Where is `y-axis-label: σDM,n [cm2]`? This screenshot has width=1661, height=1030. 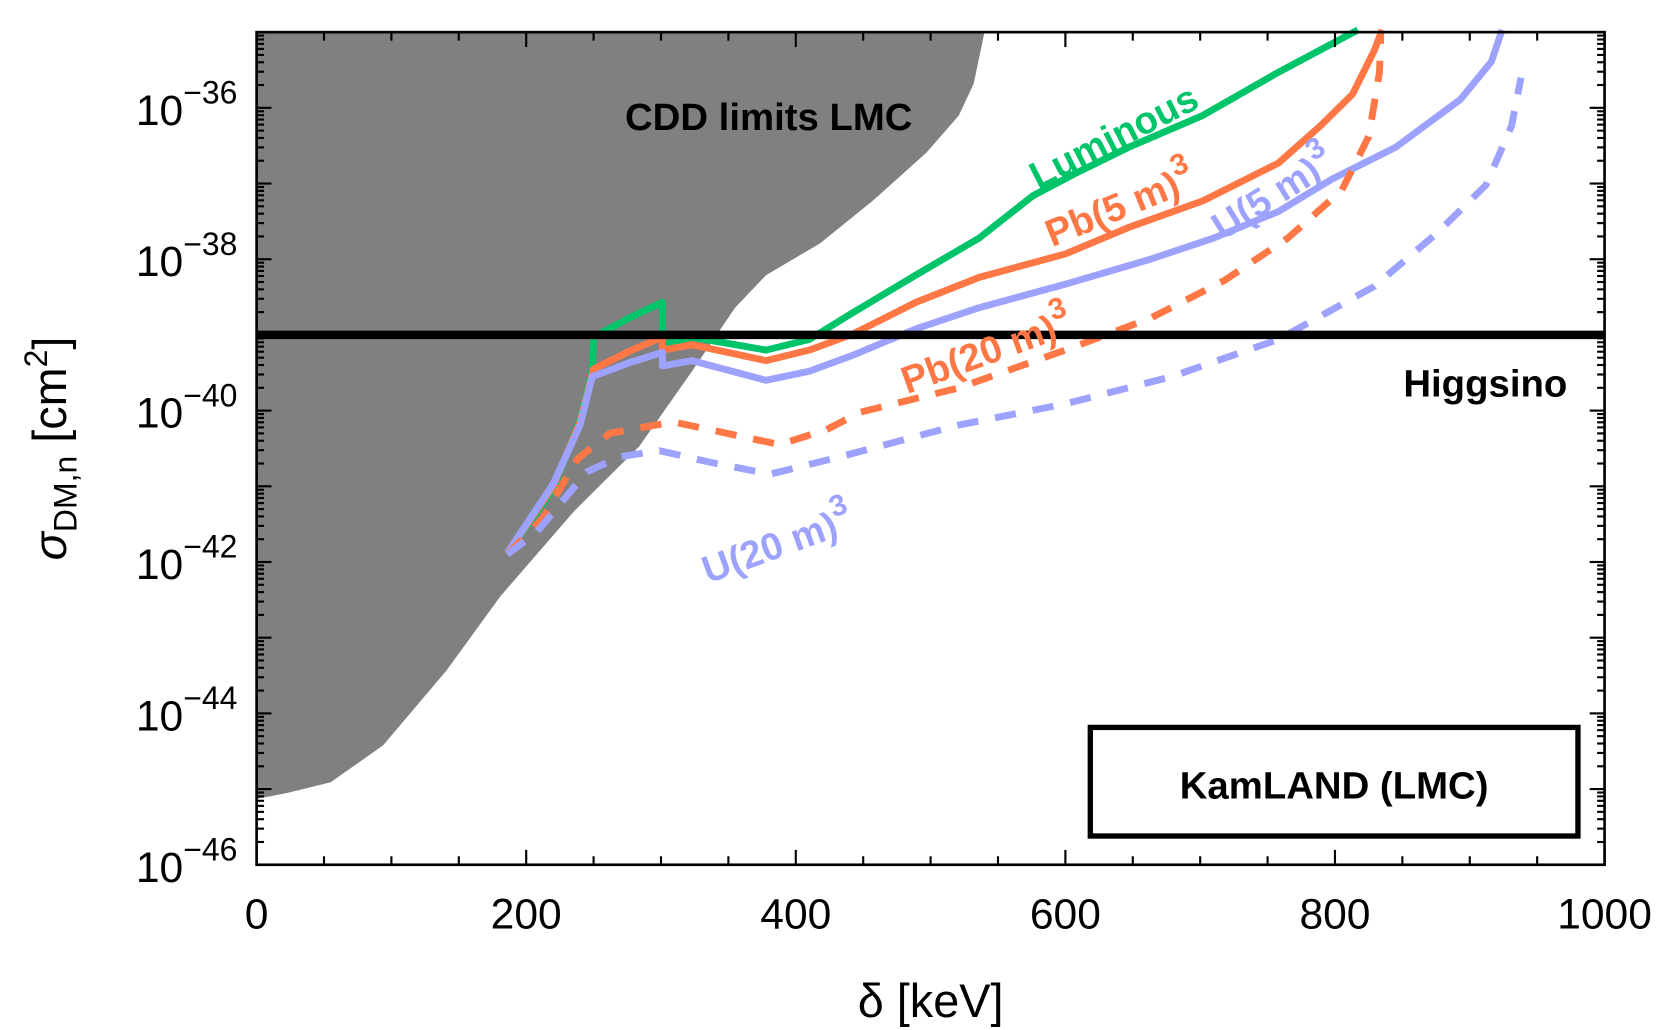 y-axis-label: σDM,n [cm2] is located at coordinates (51, 449).